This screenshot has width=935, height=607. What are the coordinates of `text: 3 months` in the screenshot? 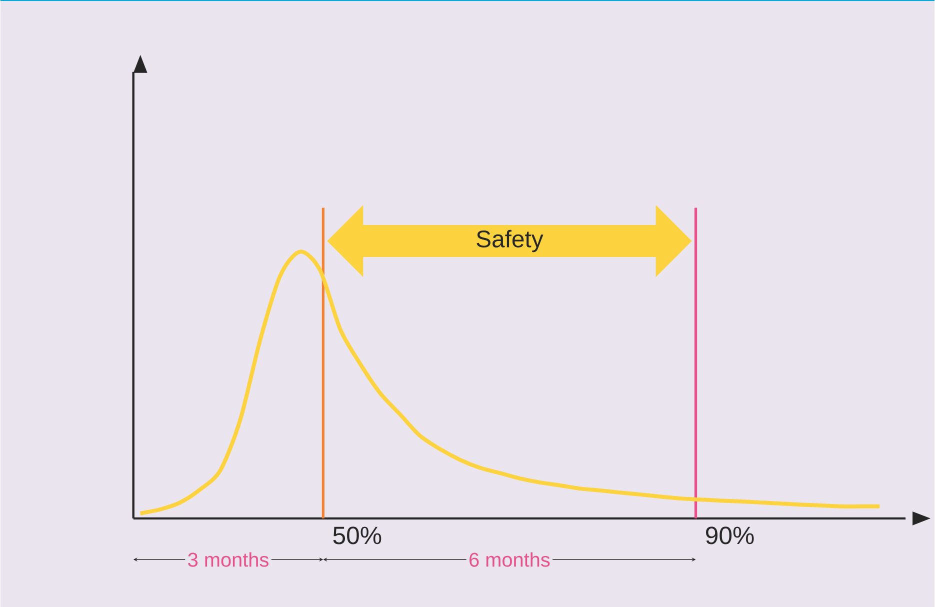 It's located at (228, 559).